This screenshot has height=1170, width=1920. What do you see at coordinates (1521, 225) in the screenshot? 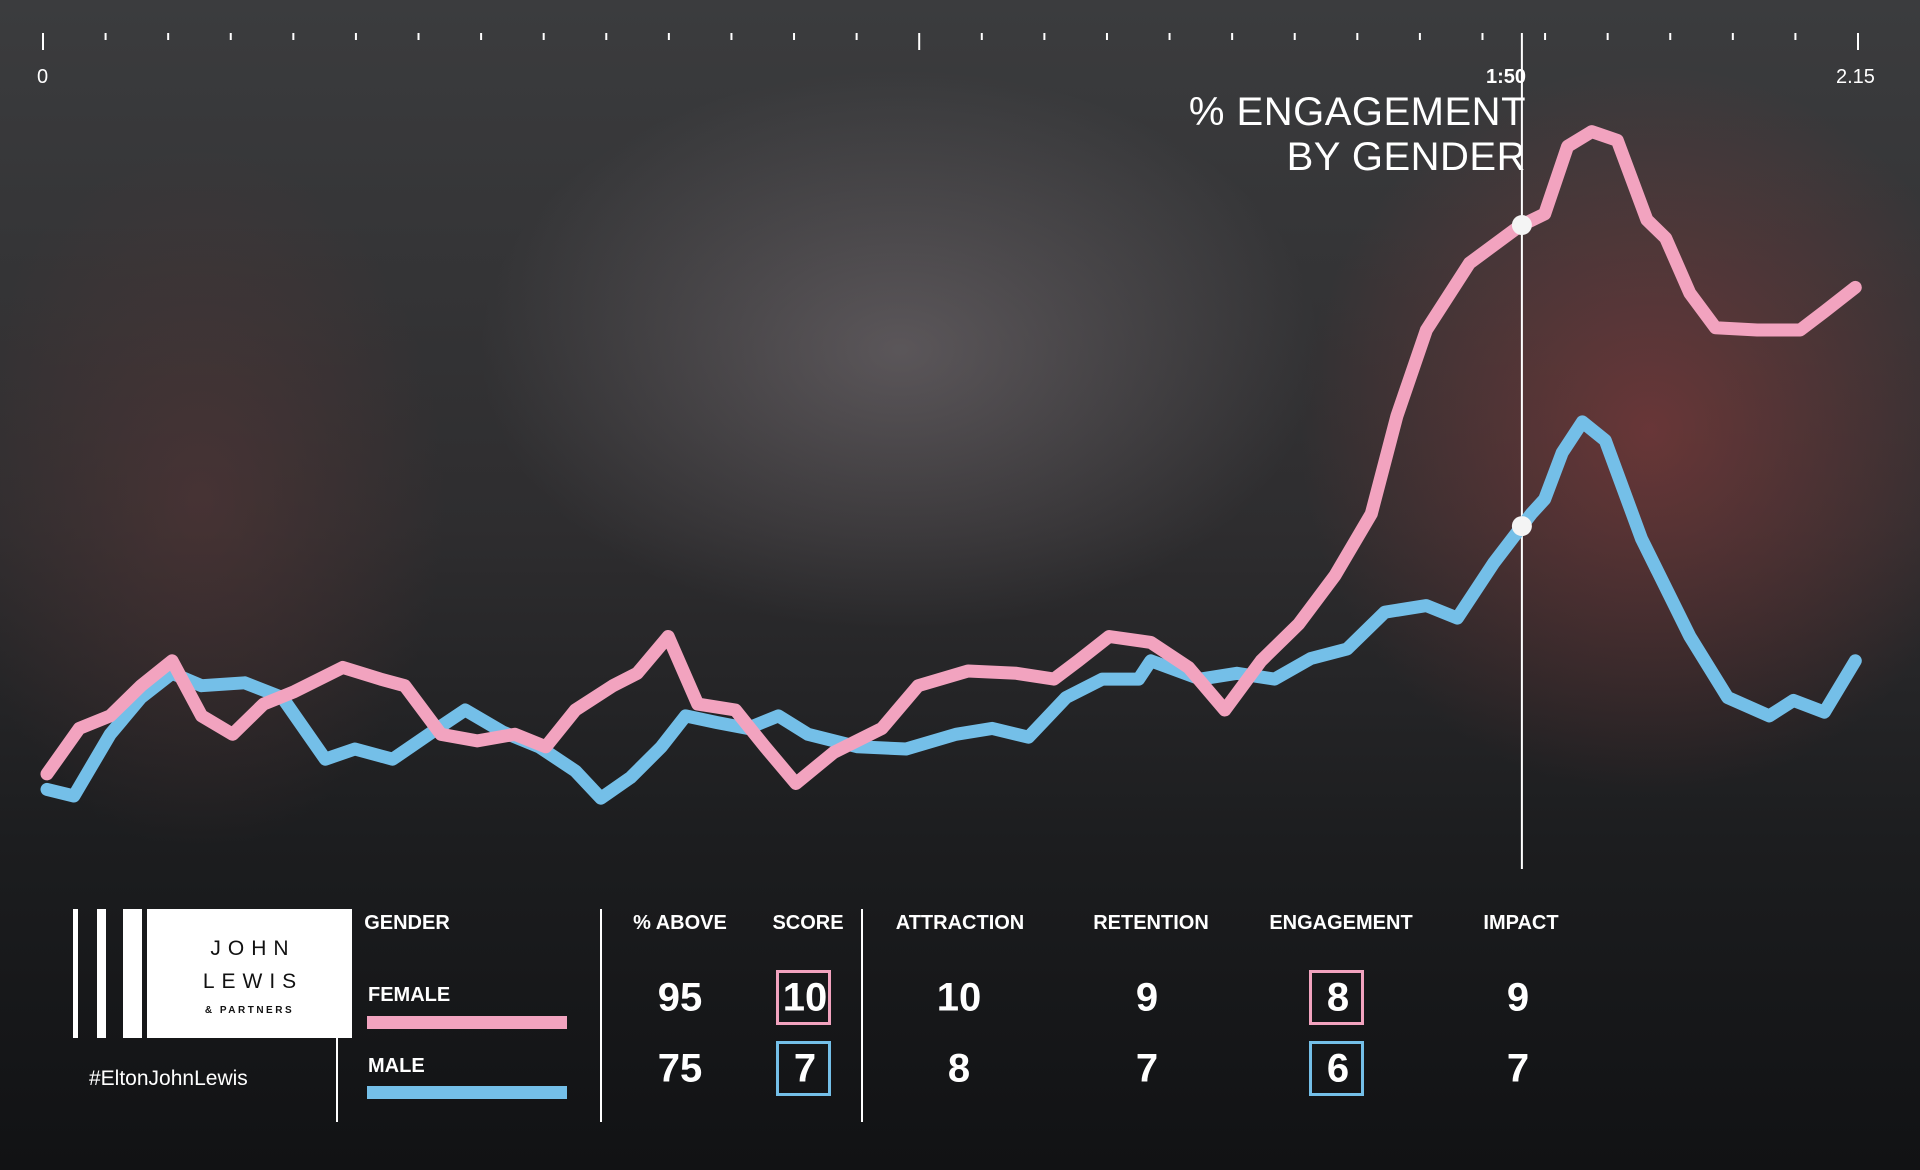
I see `cursor-point-female` at bounding box center [1521, 225].